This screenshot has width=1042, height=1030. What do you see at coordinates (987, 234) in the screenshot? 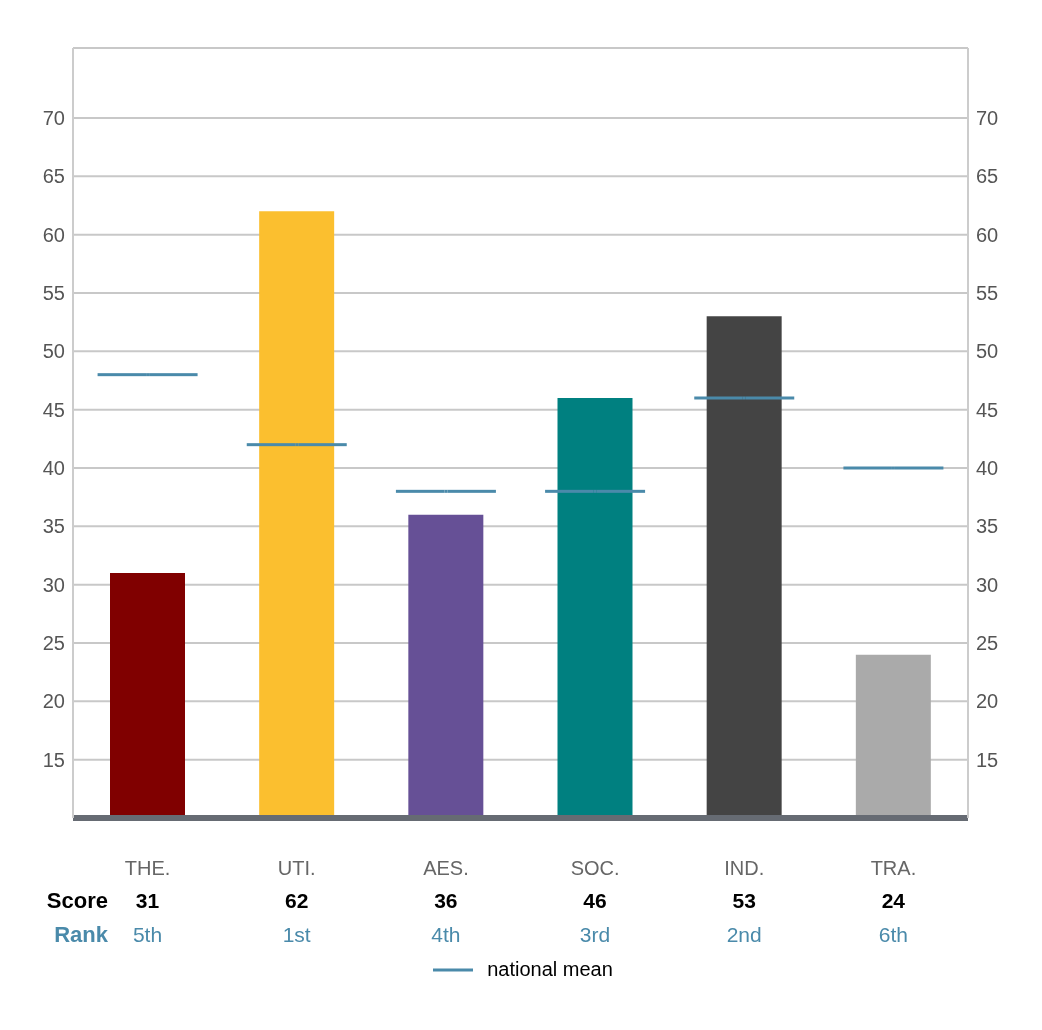
I see `y2-tick-label: 60` at bounding box center [987, 234].